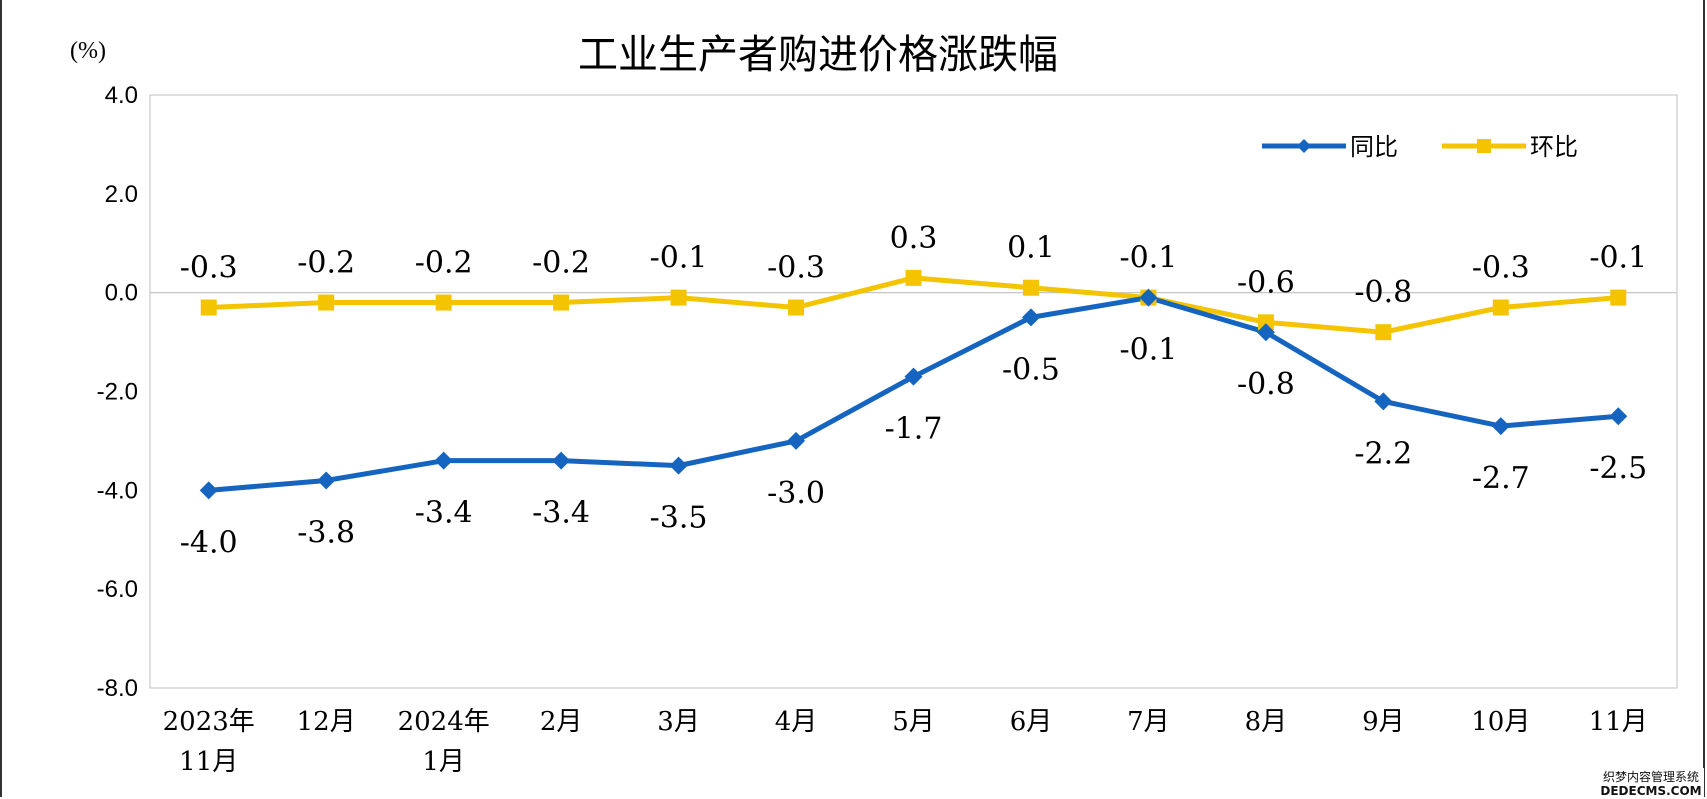 The height and width of the screenshot is (799, 1707). Describe the element at coordinates (1554, 147) in the screenshot. I see `legend-label-mom: 环比` at that location.